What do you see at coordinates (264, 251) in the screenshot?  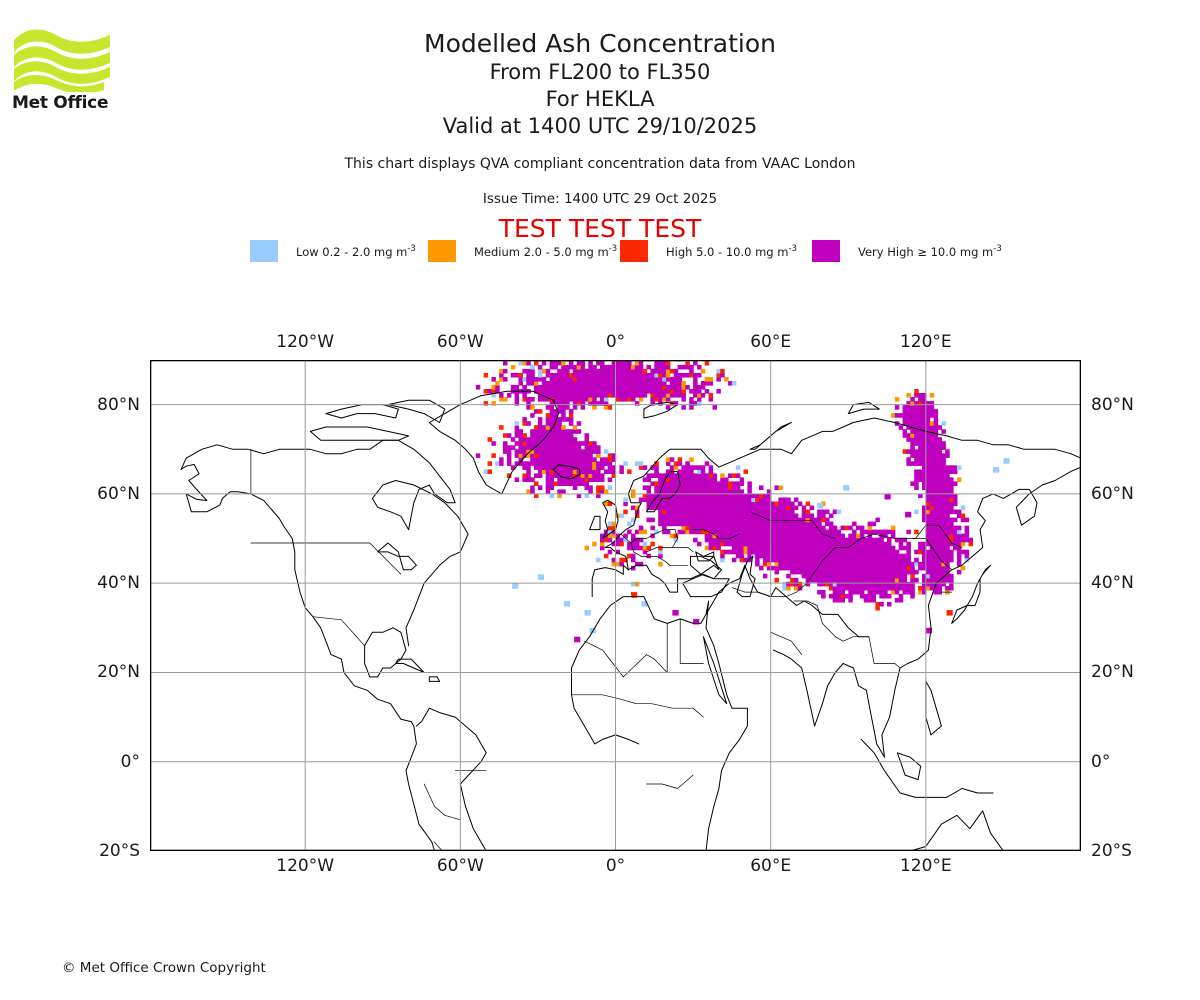 I see `legend-swatch-low` at bounding box center [264, 251].